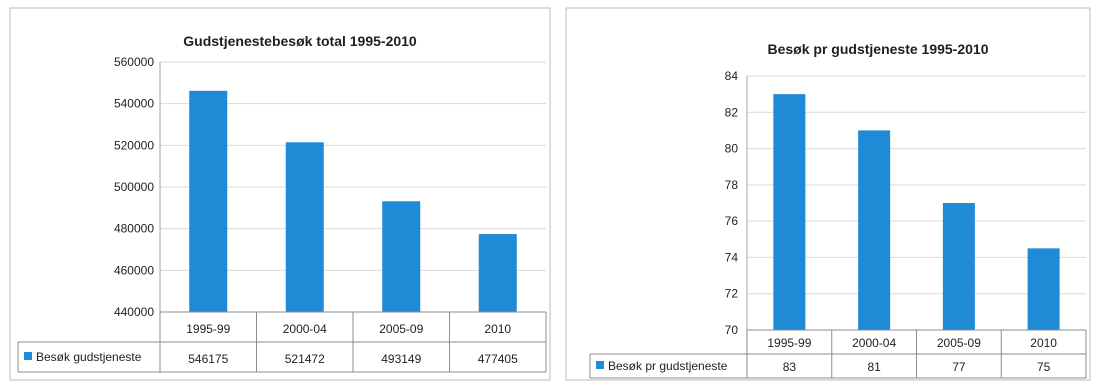 This screenshot has width=1098, height=387. Describe the element at coordinates (732, 257) in the screenshot. I see `y-tick-label: 74` at that location.